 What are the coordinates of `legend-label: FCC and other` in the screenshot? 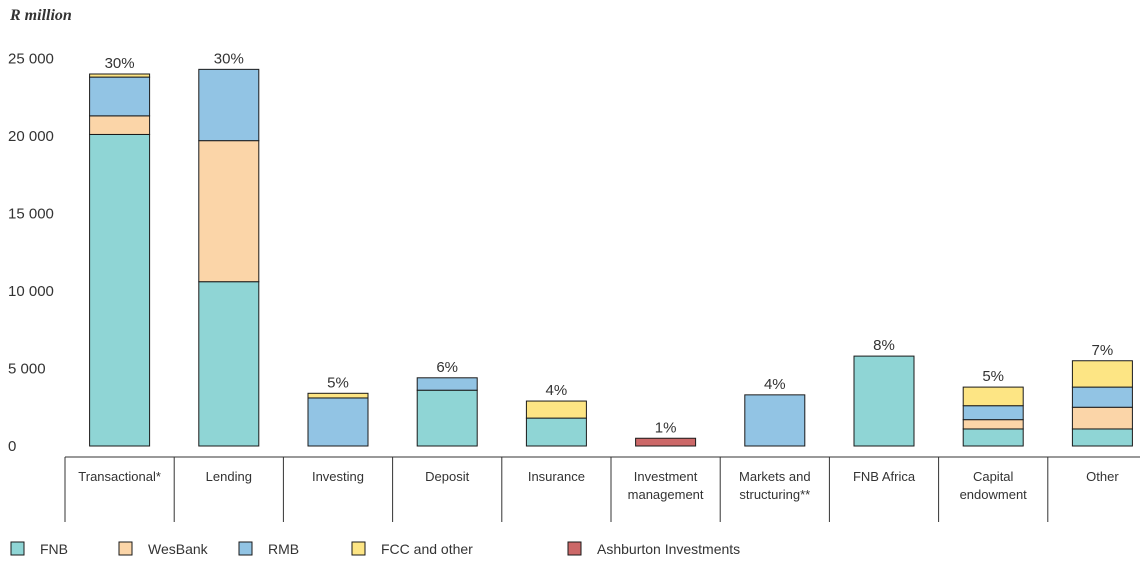 It's located at (427, 549).